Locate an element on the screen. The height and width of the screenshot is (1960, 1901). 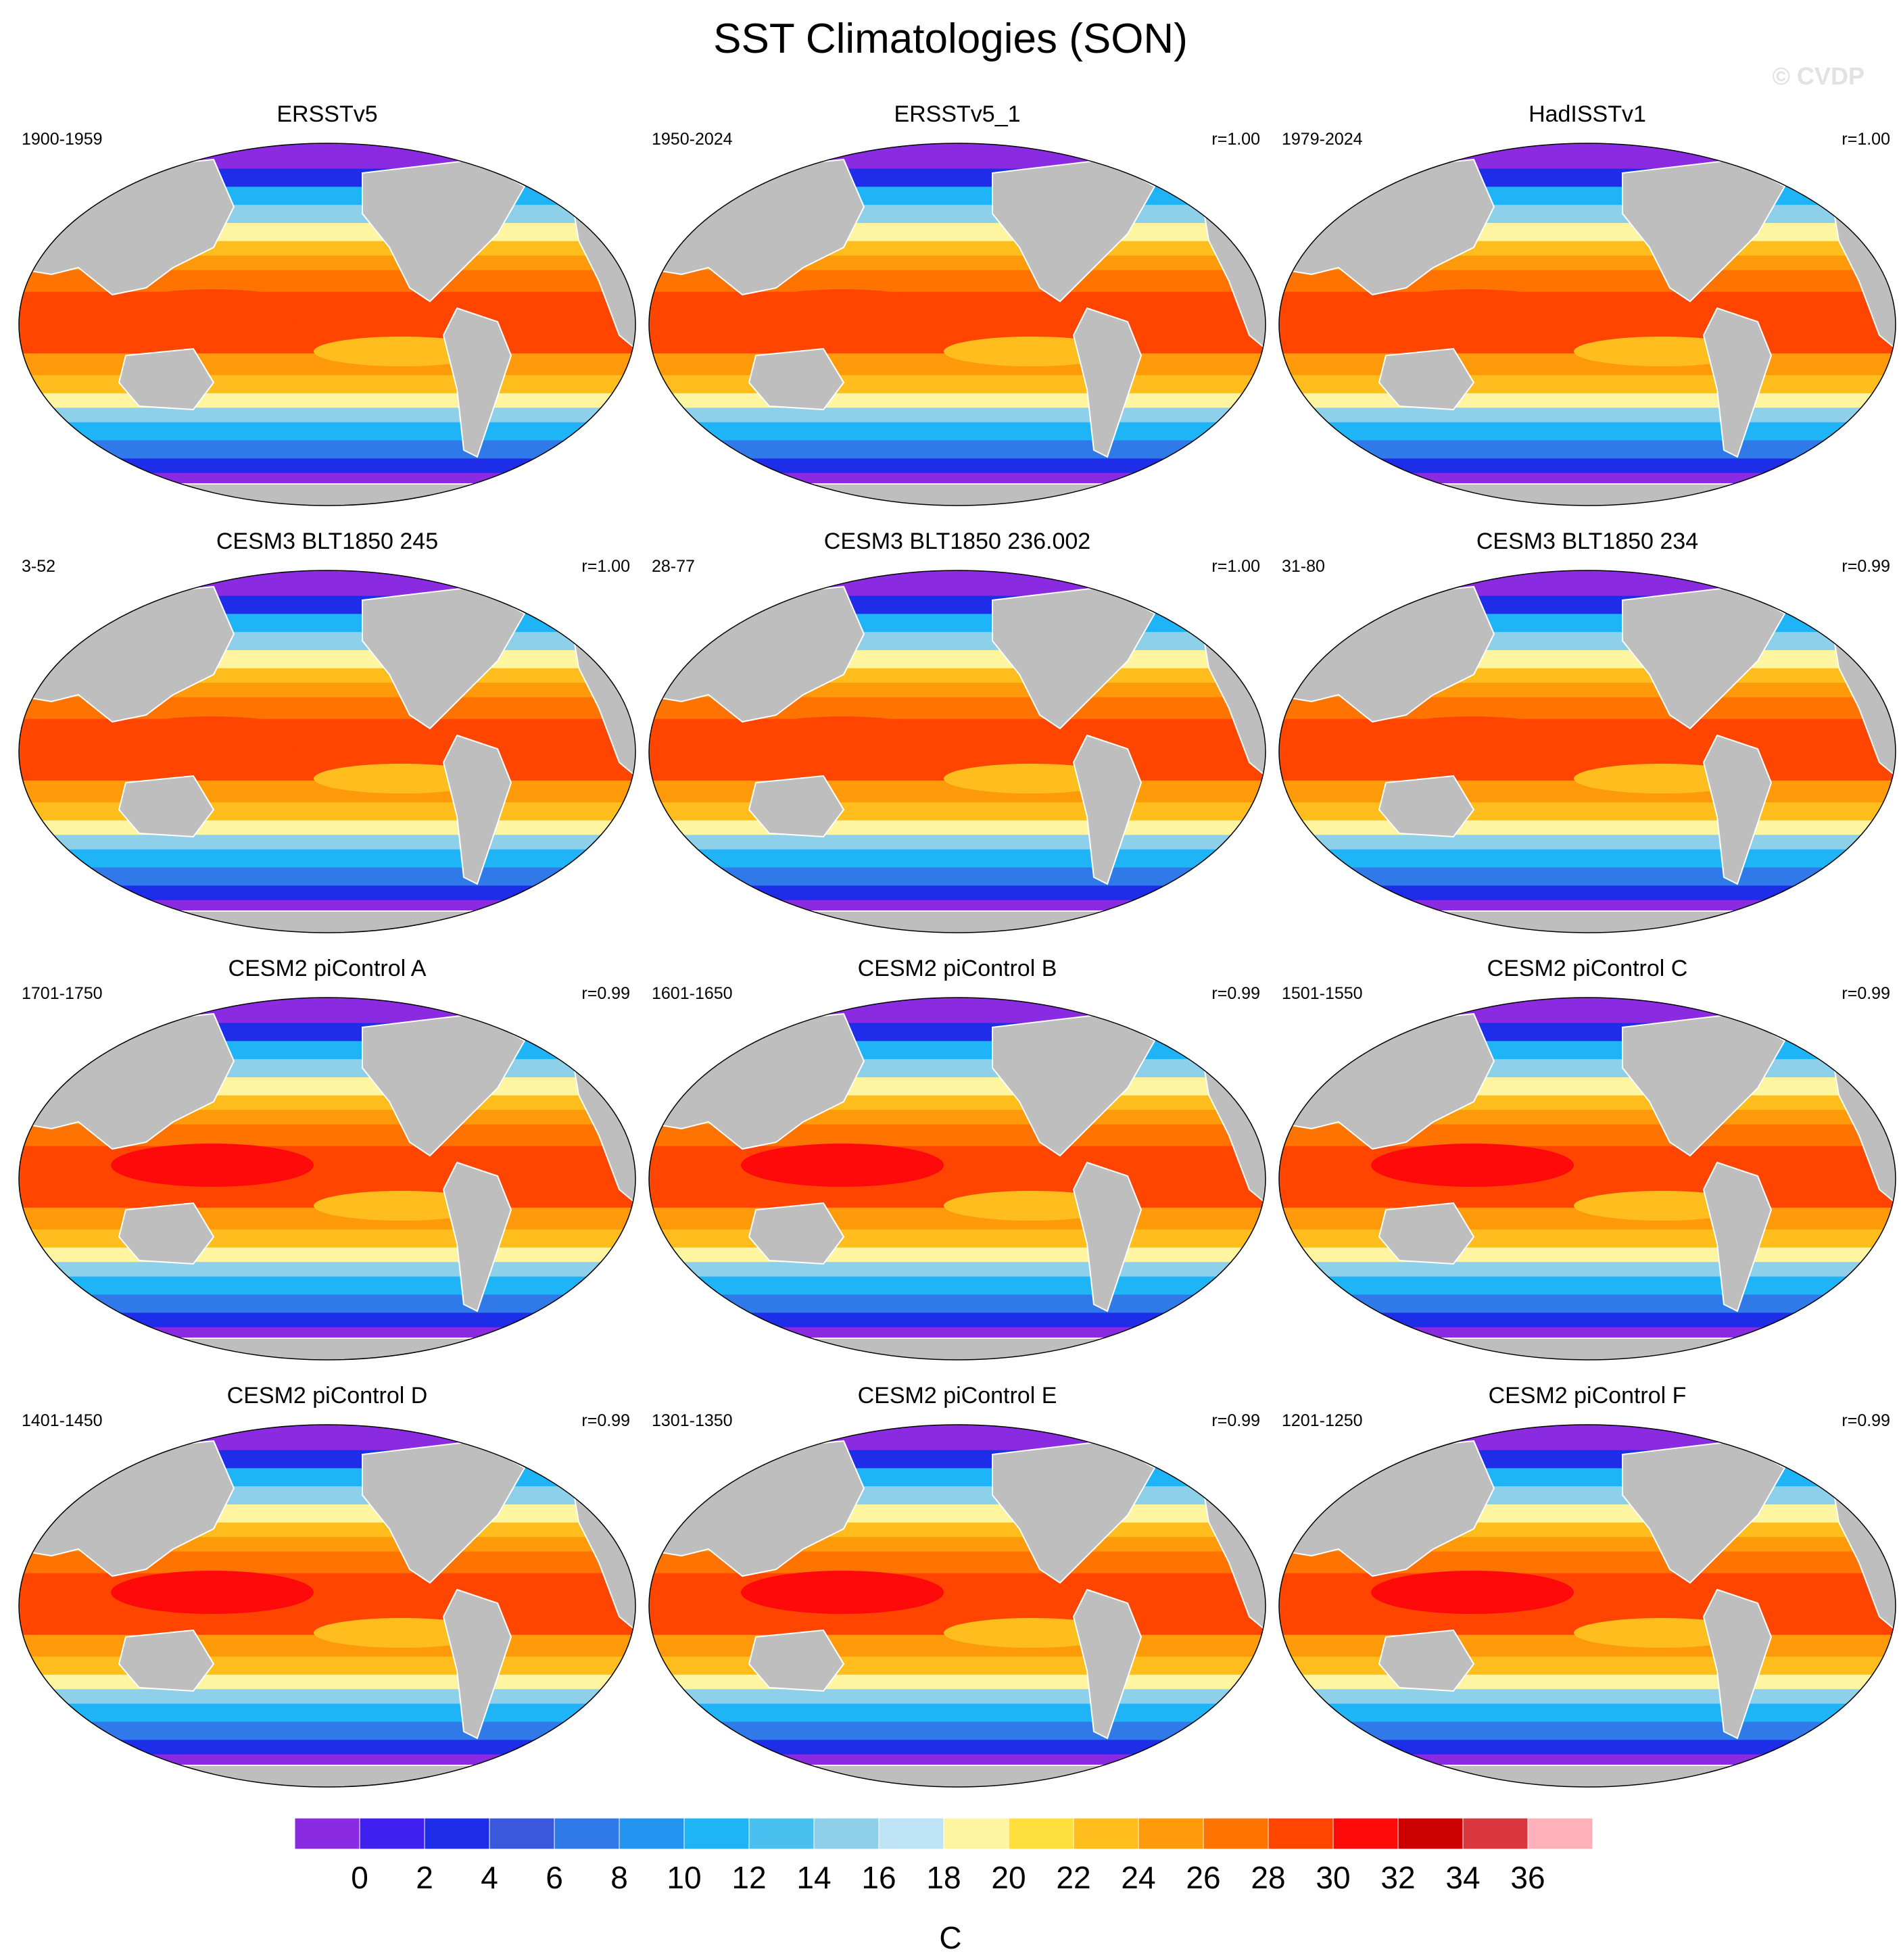
colorbar-tick-label: 34 is located at coordinates (1462, 1877).